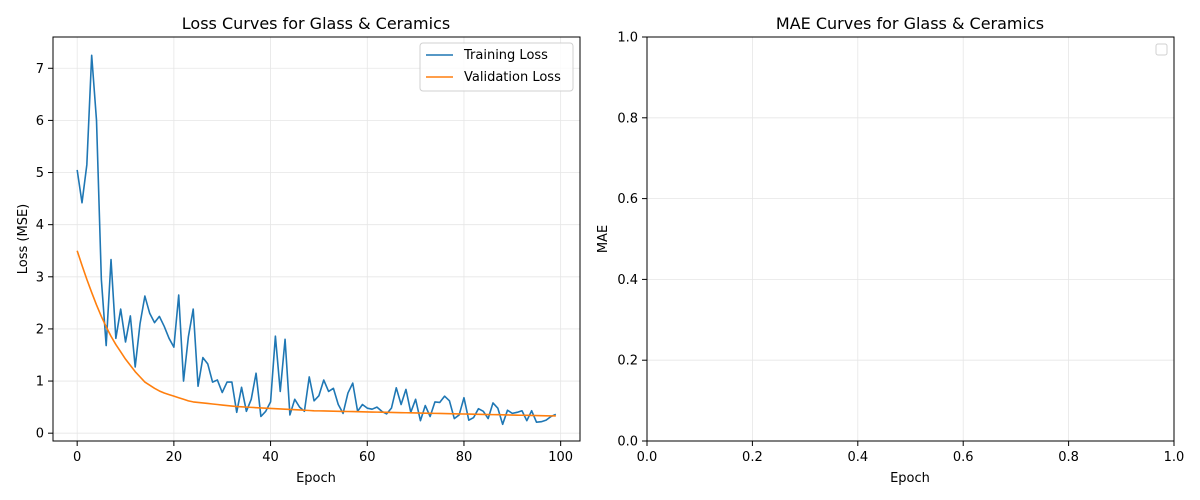 This screenshot has width=1200, height=500. What do you see at coordinates (367, 457) in the screenshot?
I see `loss-xtick-label-3: 60` at bounding box center [367, 457].